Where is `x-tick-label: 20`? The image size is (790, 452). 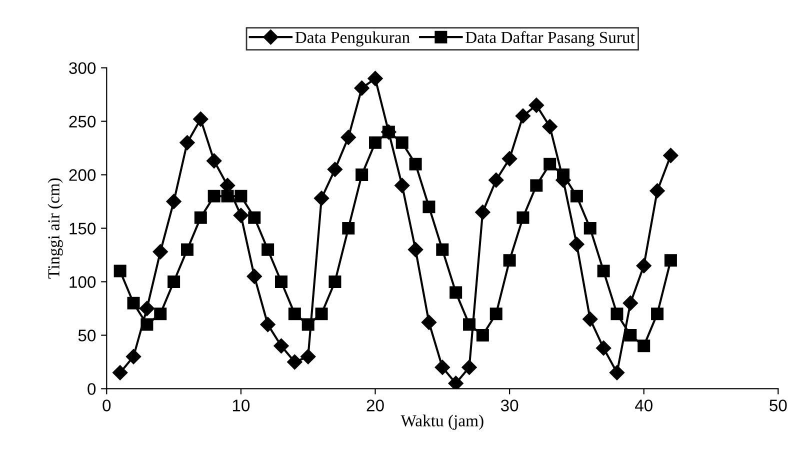 x-tick-label: 20 is located at coordinates (375, 406).